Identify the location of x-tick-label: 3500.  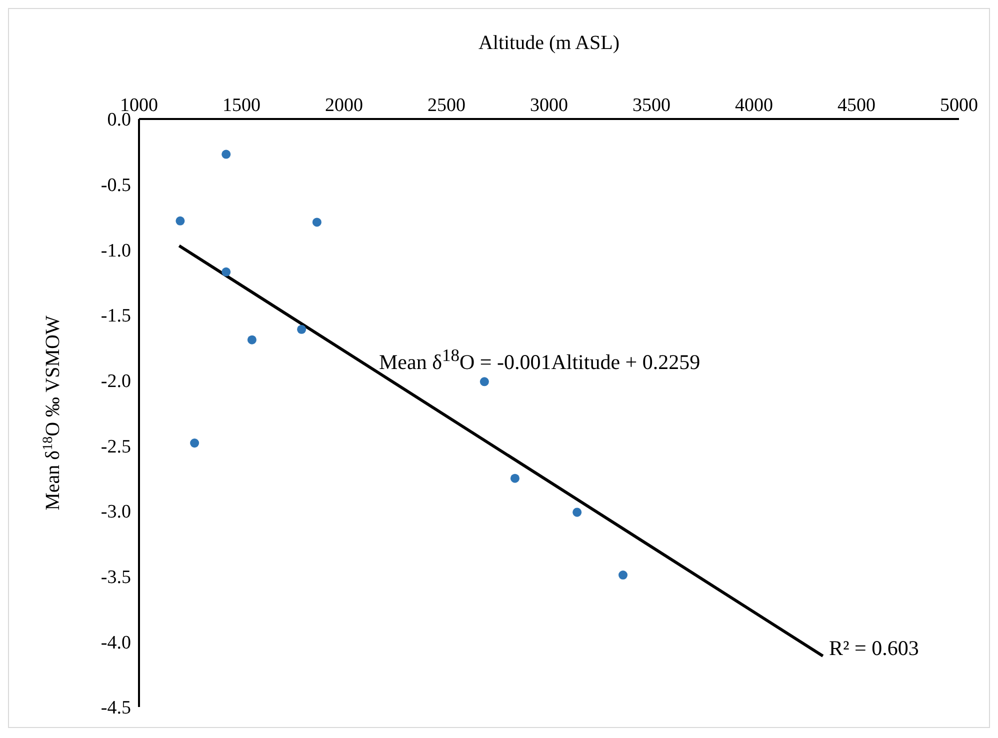
(651, 105).